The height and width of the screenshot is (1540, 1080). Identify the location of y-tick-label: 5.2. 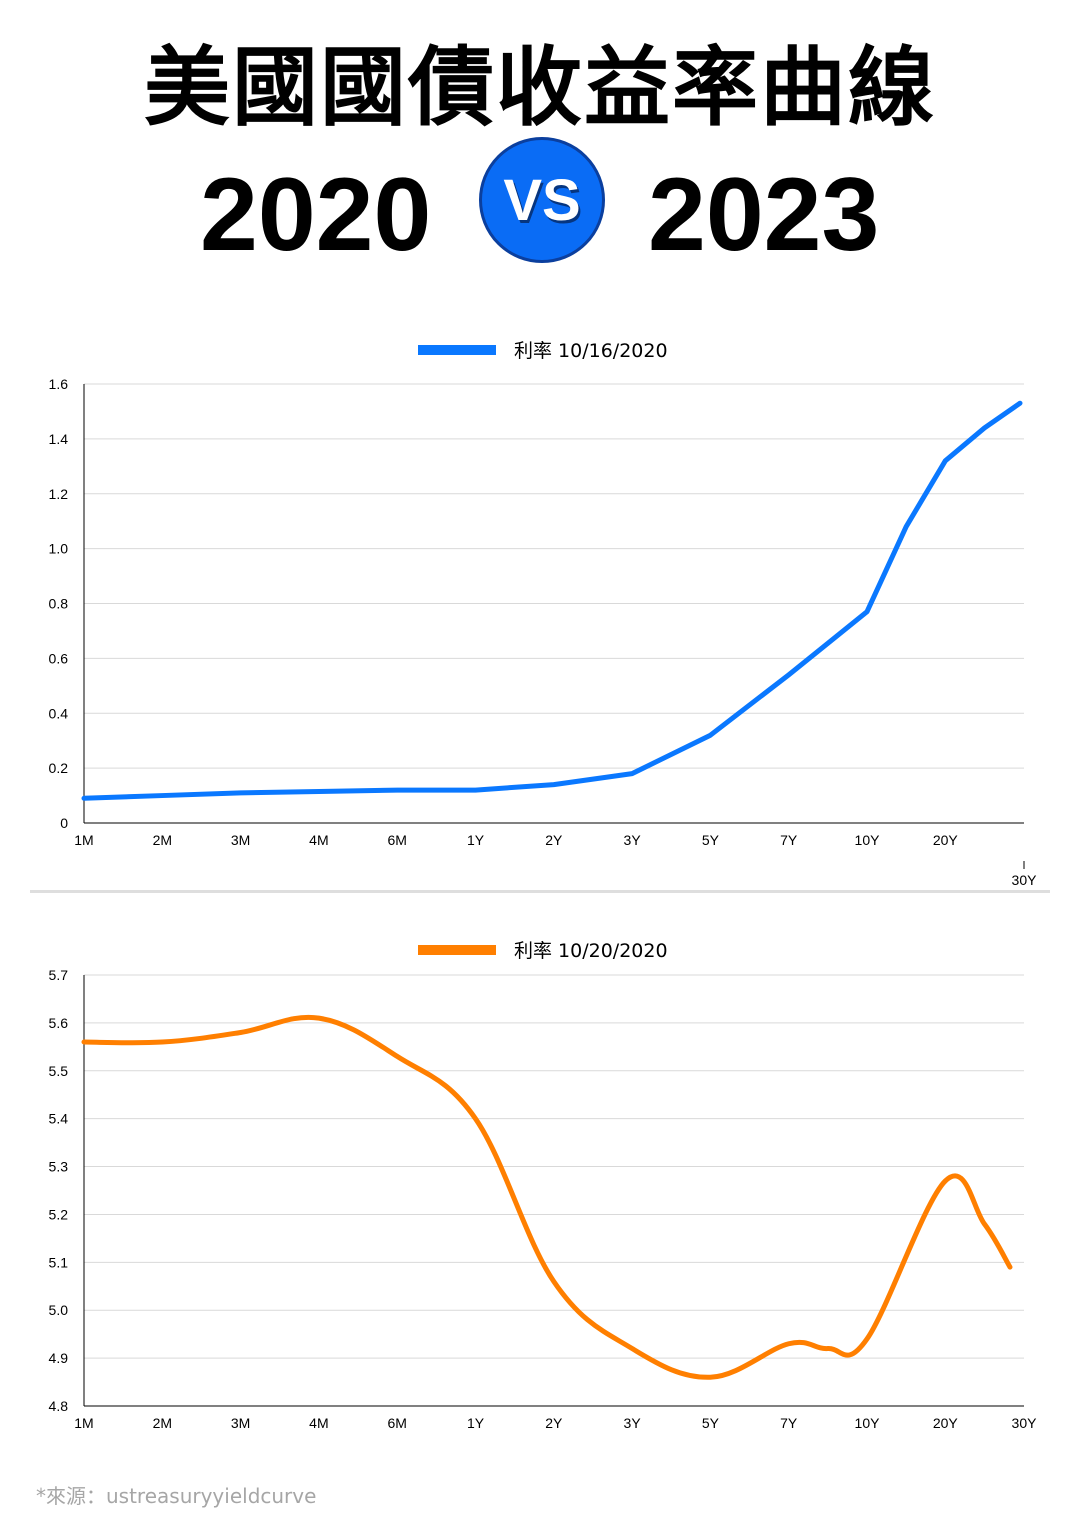
(59, 1214).